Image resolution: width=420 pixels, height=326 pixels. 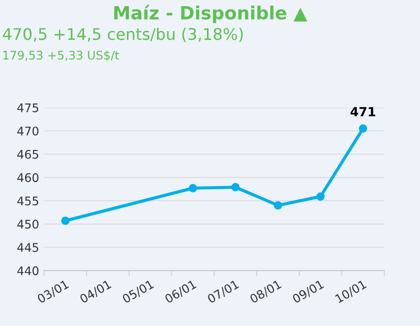 What do you see at coordinates (27, 201) in the screenshot?
I see `y-tick-label: 455` at bounding box center [27, 201].